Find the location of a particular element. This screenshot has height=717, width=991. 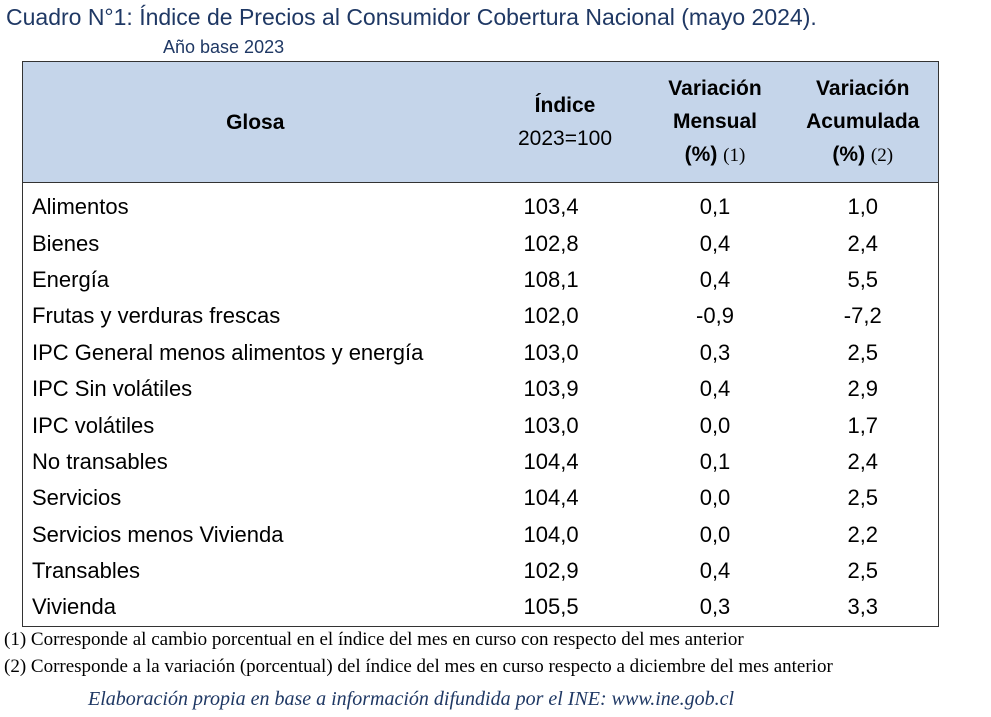

table-row: No transables 104,4 0,1 2,4 is located at coordinates (480, 462).